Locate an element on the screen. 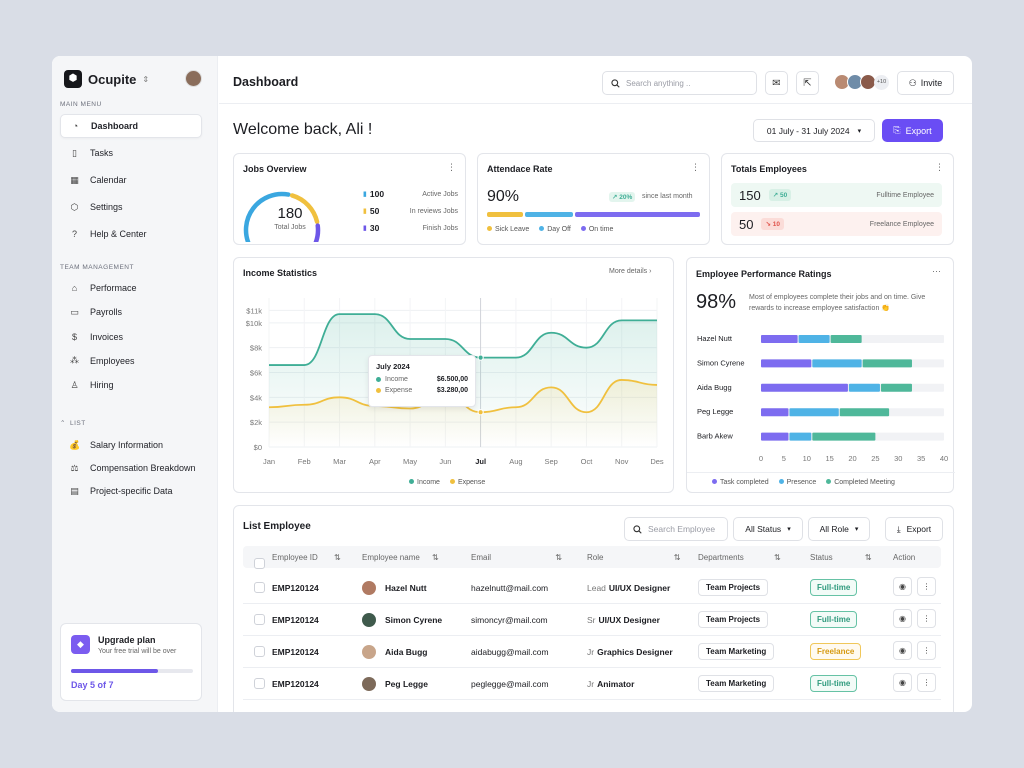 The image size is (1024, 768). date-range-picker: 01 July - 31 July 2024 ▾ is located at coordinates (814, 130).